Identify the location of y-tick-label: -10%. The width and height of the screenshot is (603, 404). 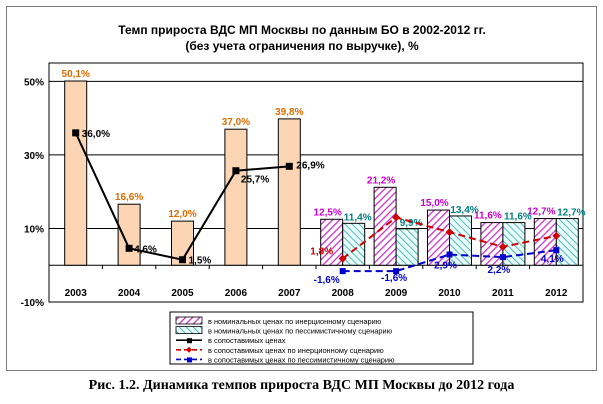
(32, 303).